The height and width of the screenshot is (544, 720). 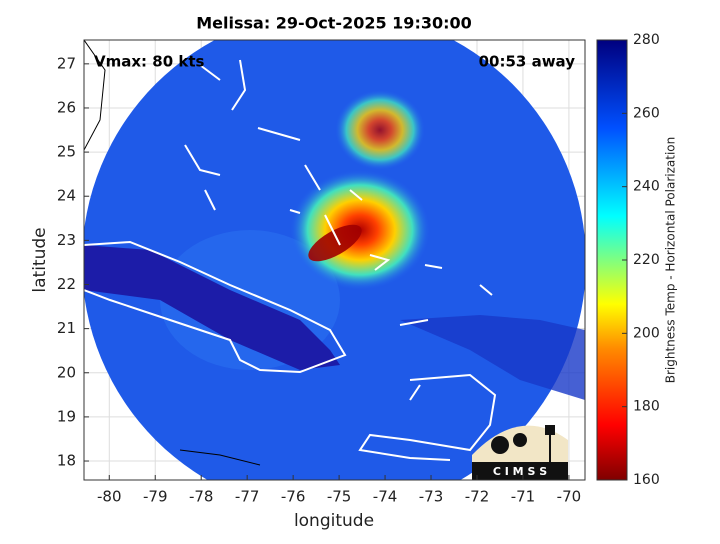 What do you see at coordinates (569, 497) in the screenshot?
I see `x-tick-label: -70` at bounding box center [569, 497].